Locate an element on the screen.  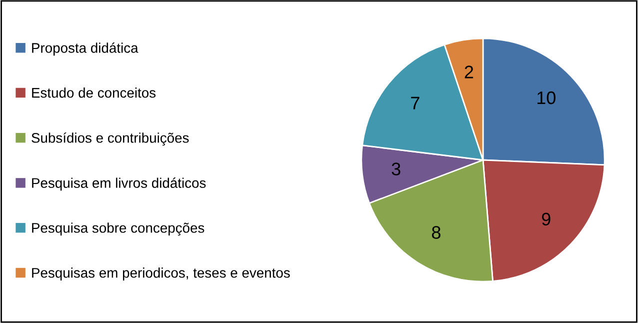
legend-label: Pesquisas em periodicos, teses e eventos is located at coordinates (161, 274).